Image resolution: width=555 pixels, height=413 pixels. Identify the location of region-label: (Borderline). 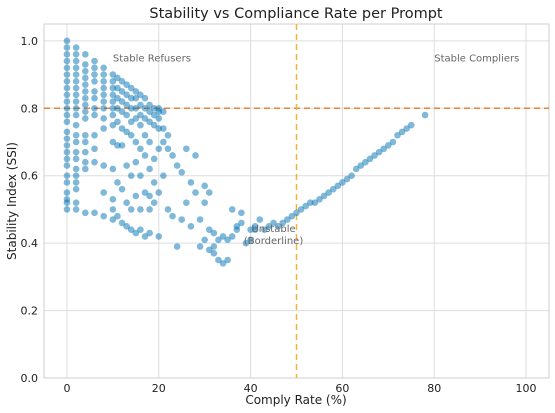
(273, 241).